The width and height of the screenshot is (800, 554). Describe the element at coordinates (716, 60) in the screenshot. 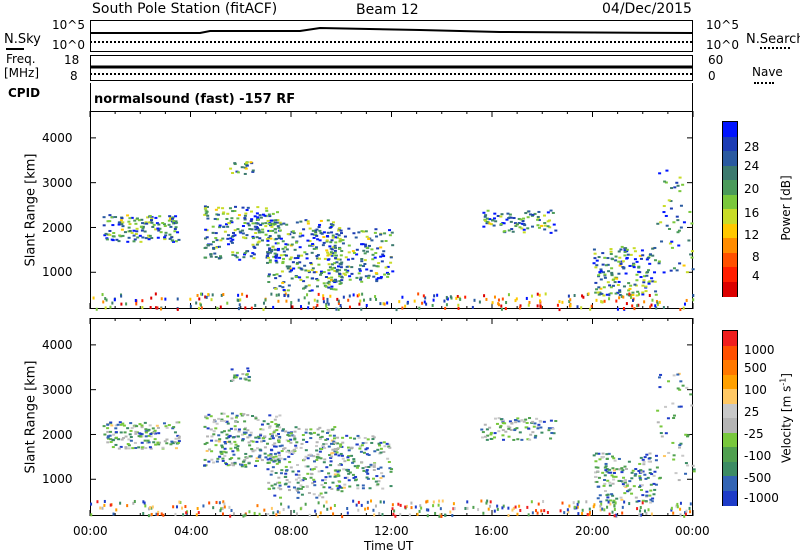

I see `nave-right-tick-top: 60` at that location.